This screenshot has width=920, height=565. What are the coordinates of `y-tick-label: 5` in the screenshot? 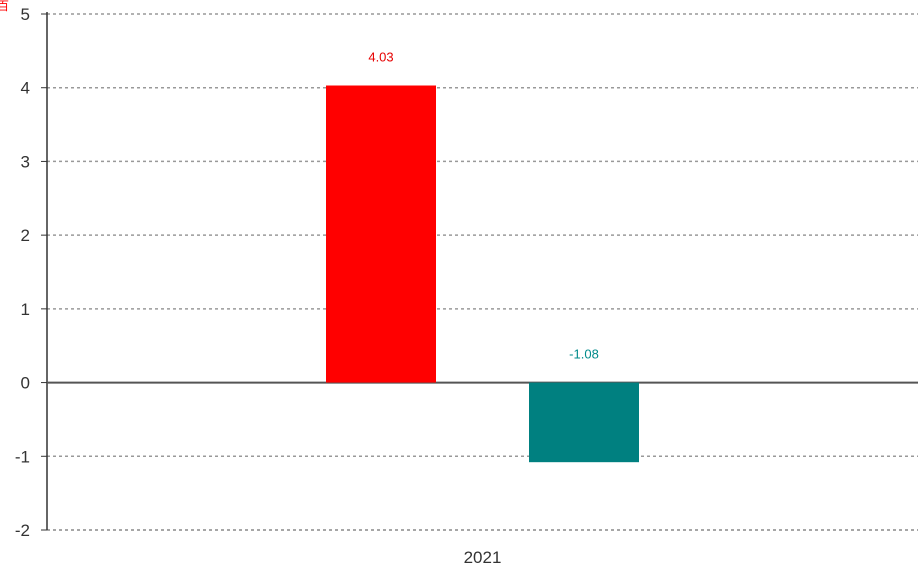 It's located at (25, 14).